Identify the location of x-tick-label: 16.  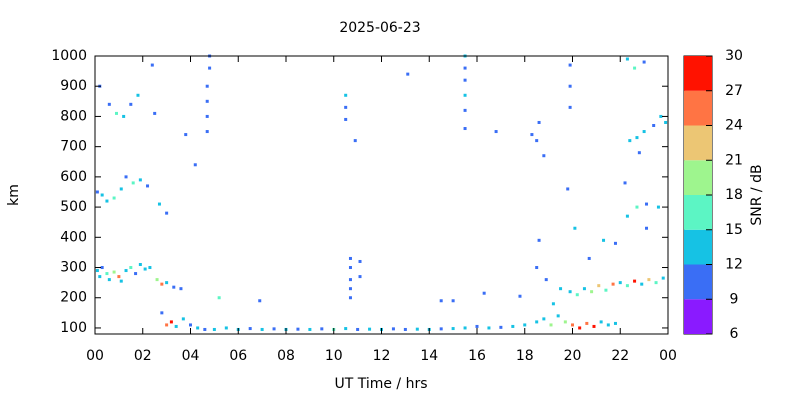
(477, 356).